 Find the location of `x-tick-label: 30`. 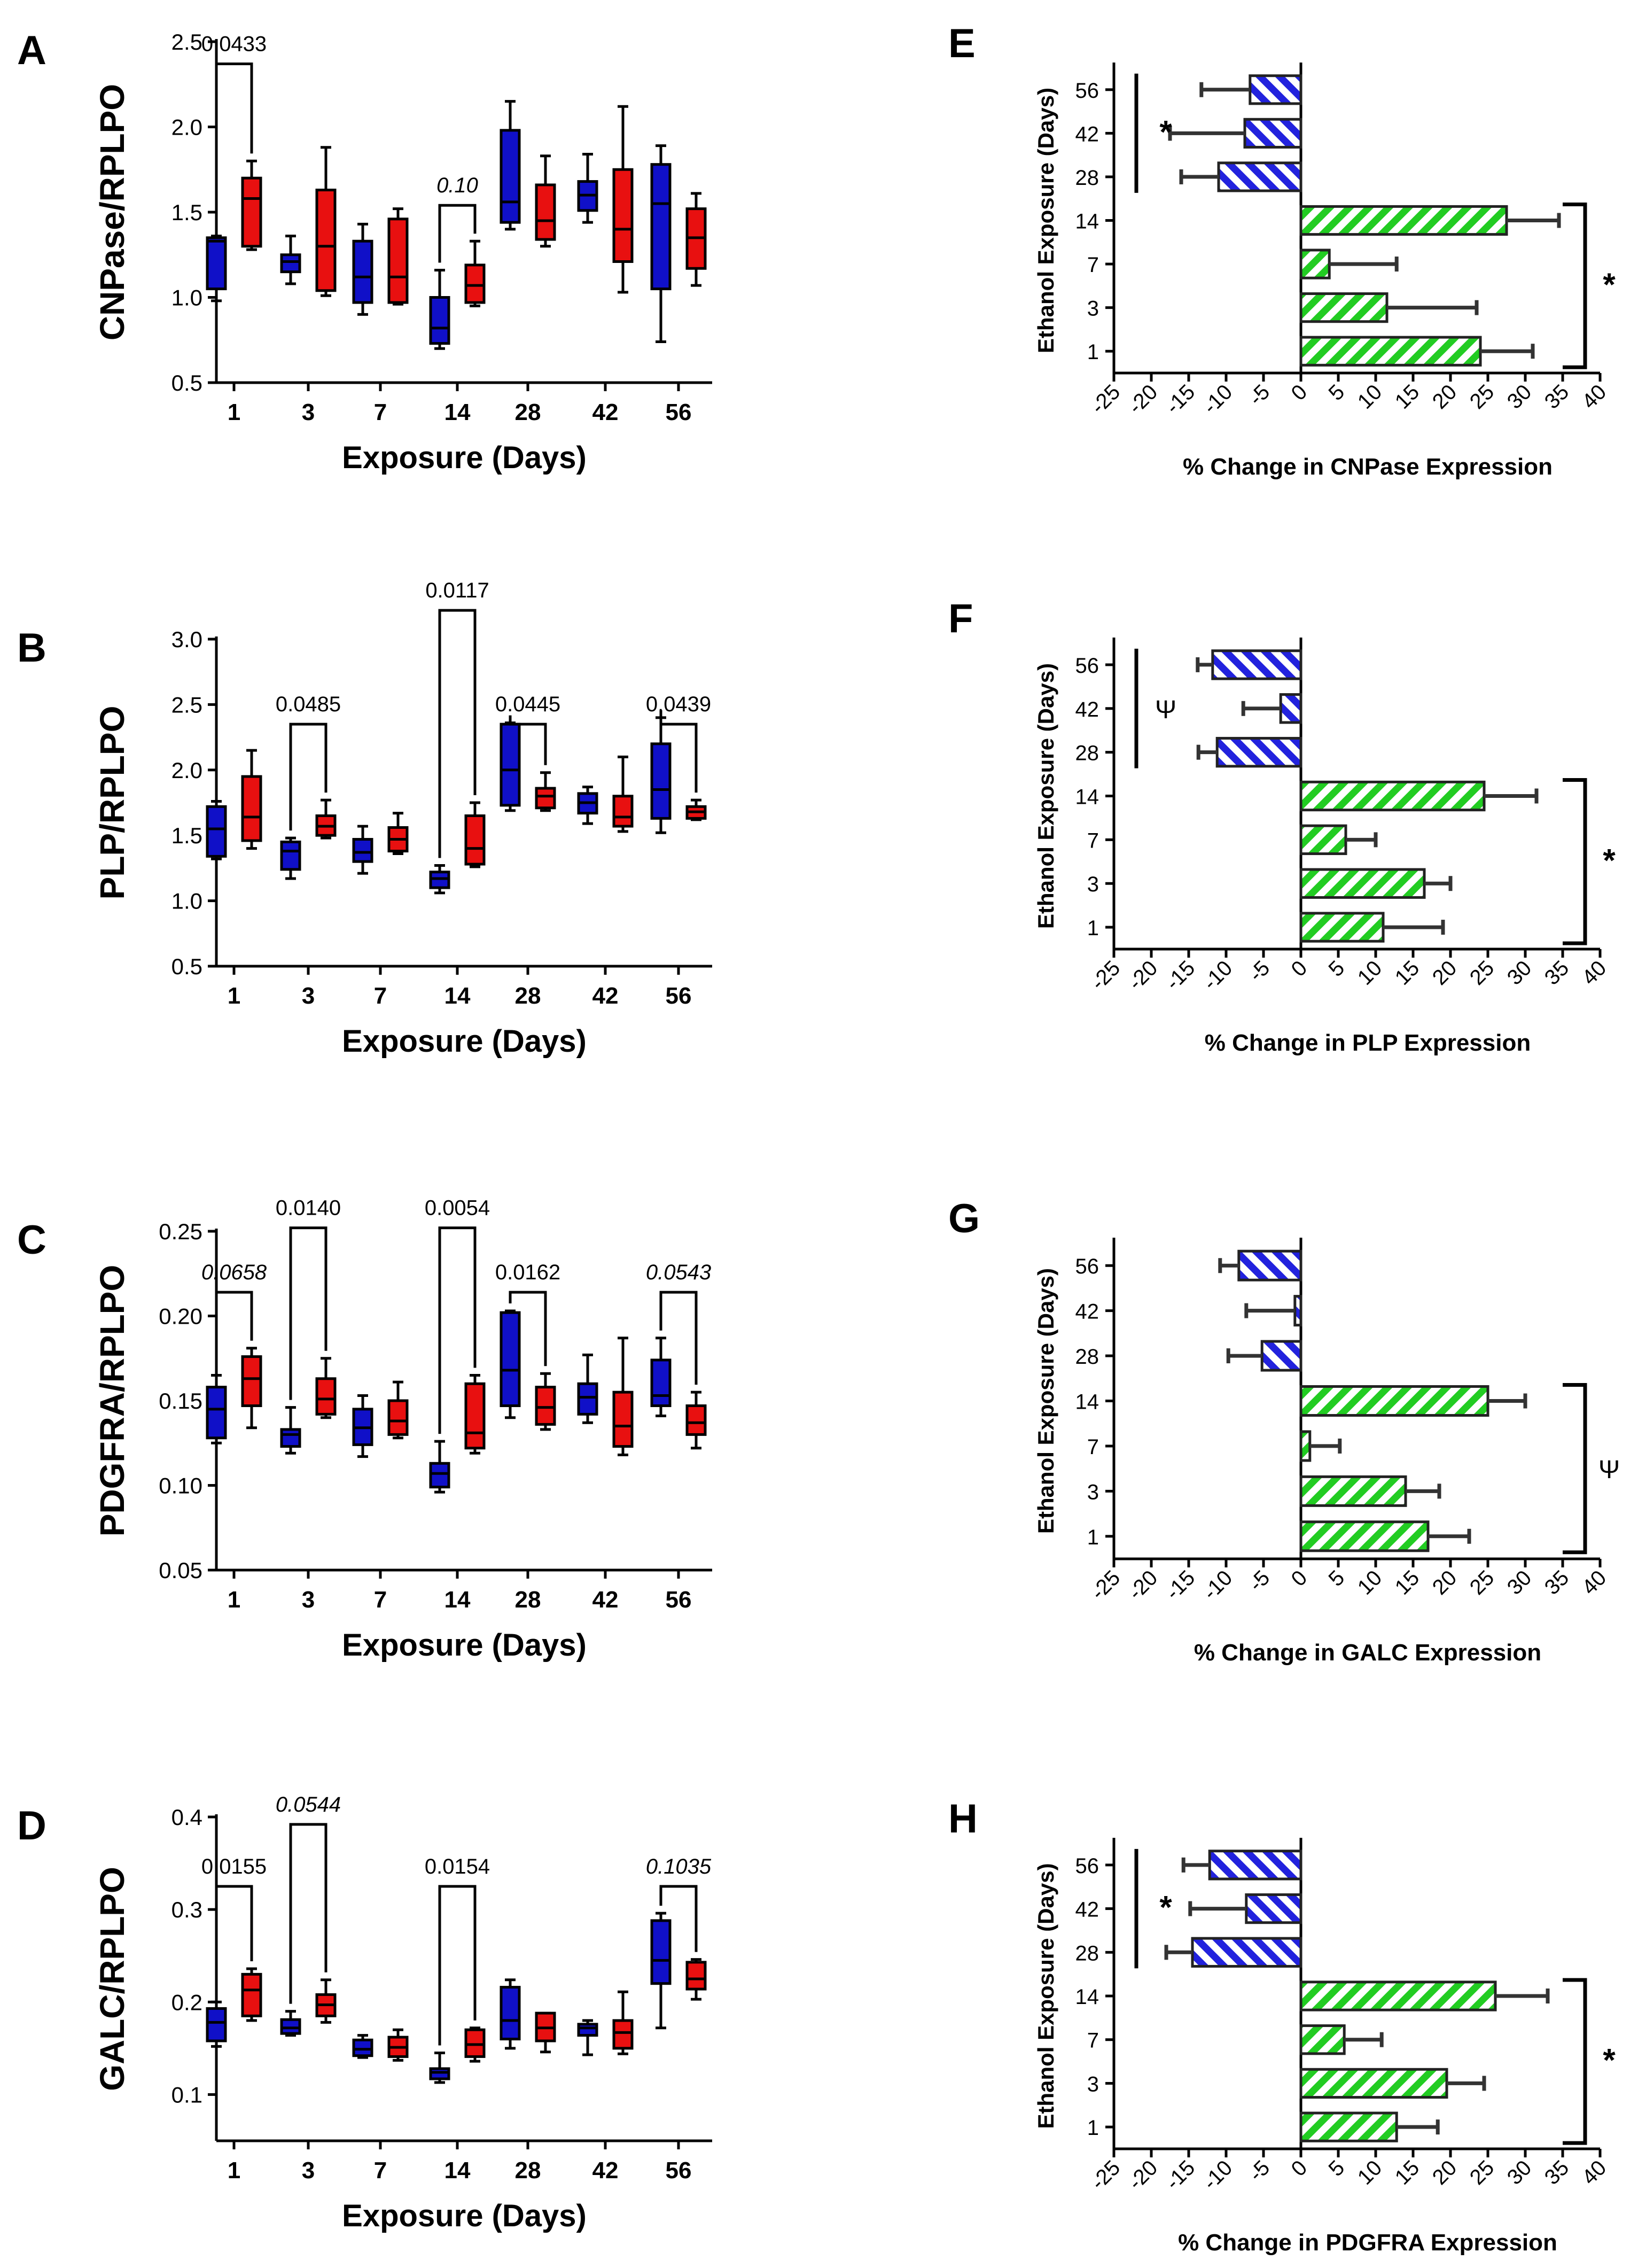

x-tick-label: 30 is located at coordinates (1519, 973).